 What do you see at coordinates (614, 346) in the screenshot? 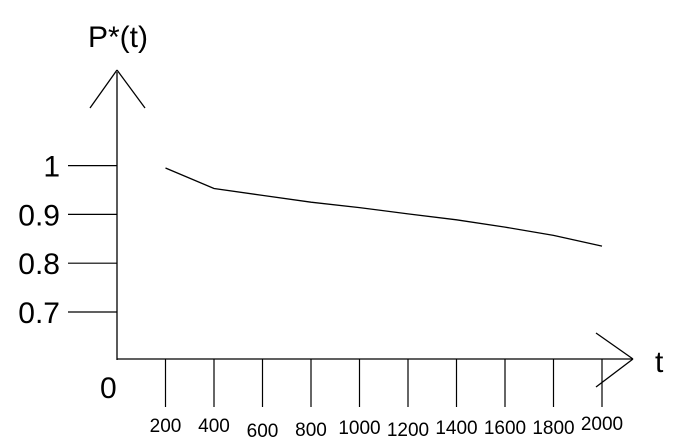
I see `x-axis-arrow-upper` at bounding box center [614, 346].